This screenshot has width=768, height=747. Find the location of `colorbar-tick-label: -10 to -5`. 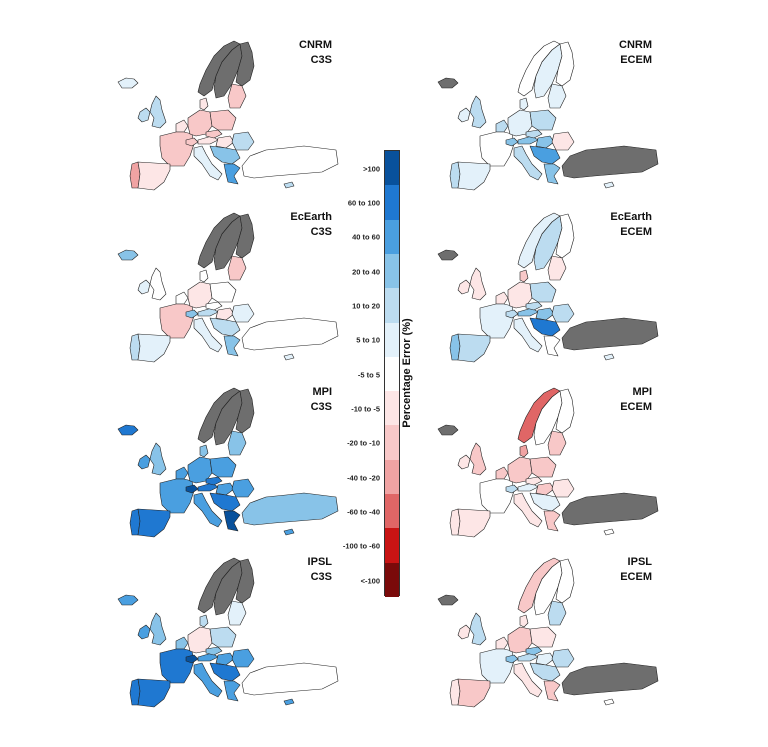

colorbar-tick-label: -10 to -5 is located at coordinates (365, 409).